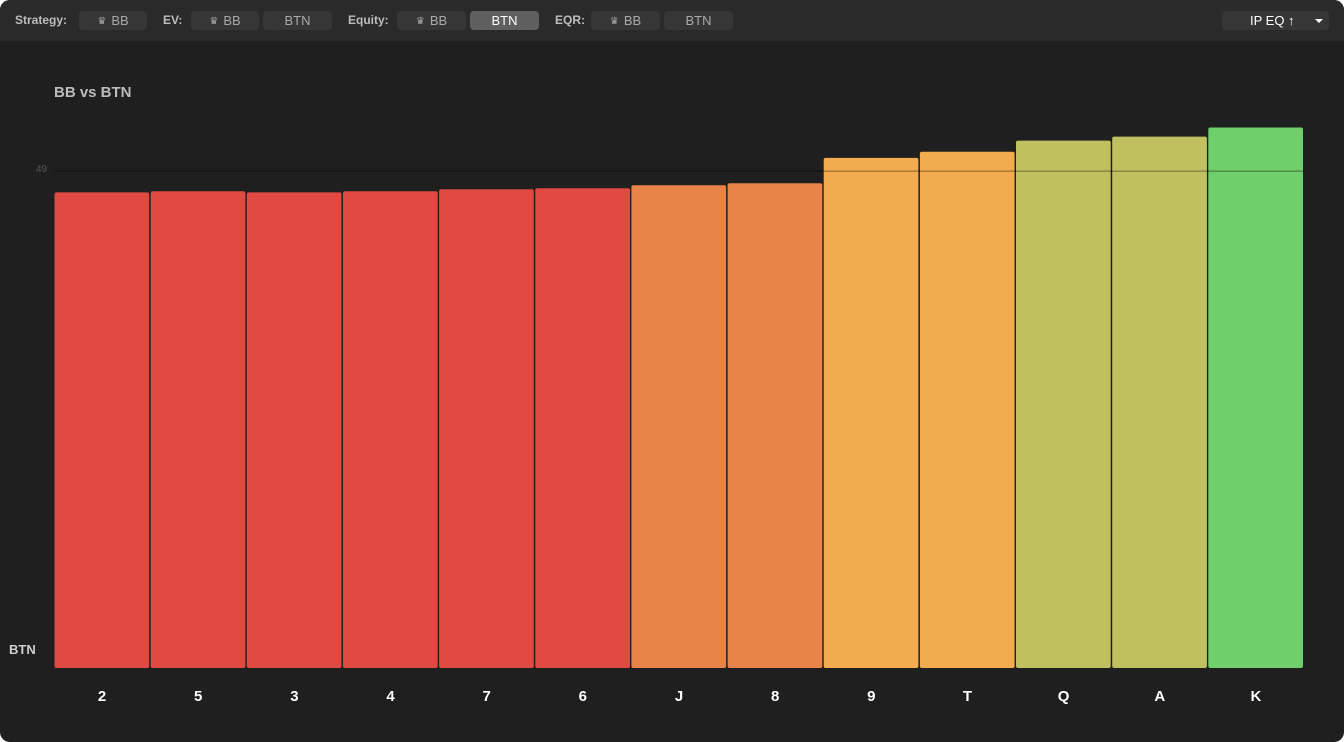  I want to click on x-tick-label: Q, so click(1064, 696).